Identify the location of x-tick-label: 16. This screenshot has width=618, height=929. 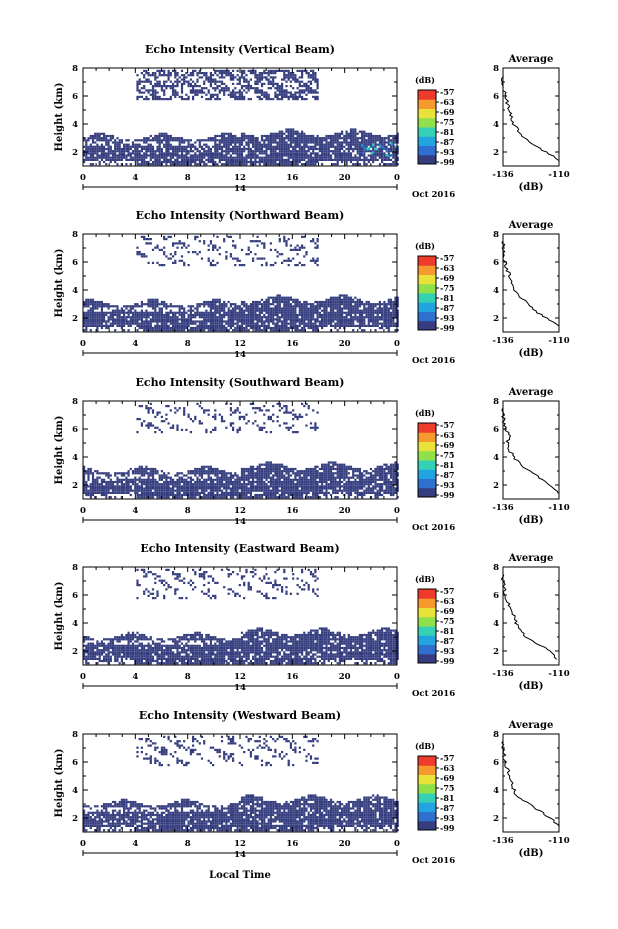
(292, 178).